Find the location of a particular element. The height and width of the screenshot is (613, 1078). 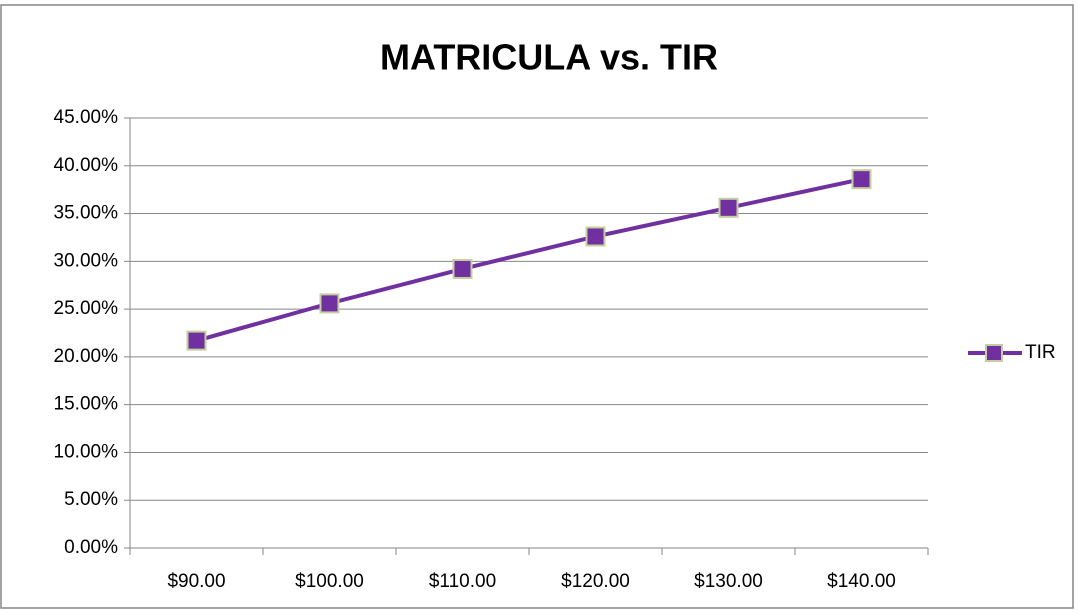

x-tick-label: $130.00 is located at coordinates (728, 581).